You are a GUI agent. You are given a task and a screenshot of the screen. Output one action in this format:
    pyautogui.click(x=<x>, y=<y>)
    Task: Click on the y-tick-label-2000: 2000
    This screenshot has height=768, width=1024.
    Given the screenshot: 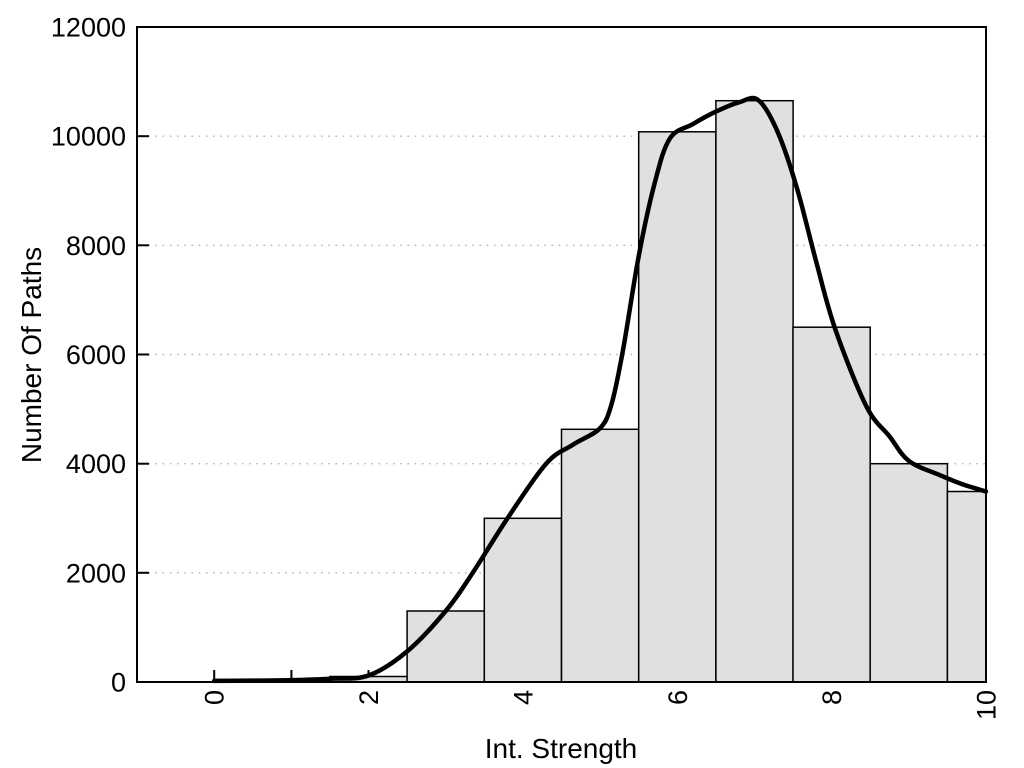 What is the action you would take?
    pyautogui.click(x=96, y=573)
    